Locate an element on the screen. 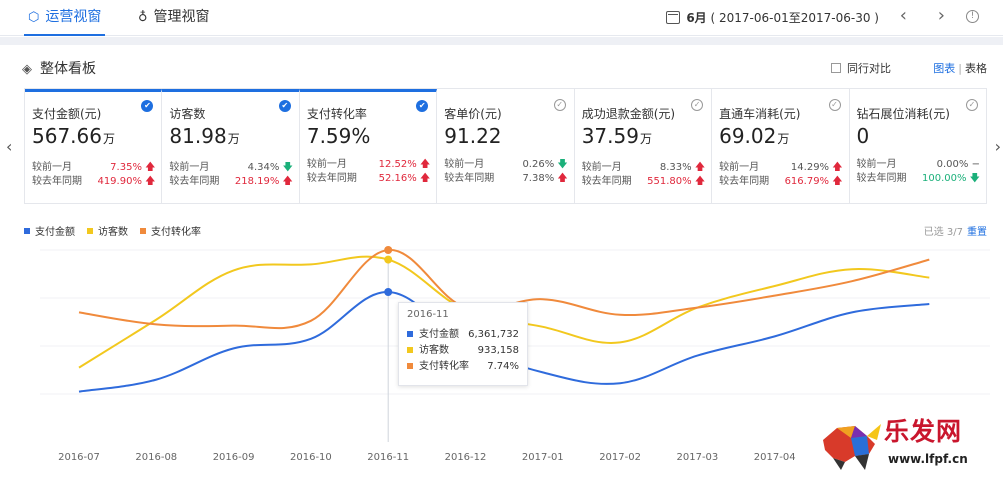  view-switch: 图表 | 表格 is located at coordinates (960, 68).